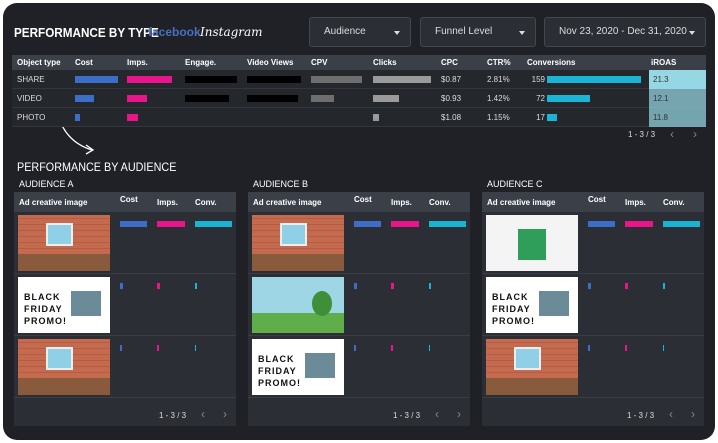  Describe the element at coordinates (449, 62) in the screenshot. I see `column-header: CPC` at that location.